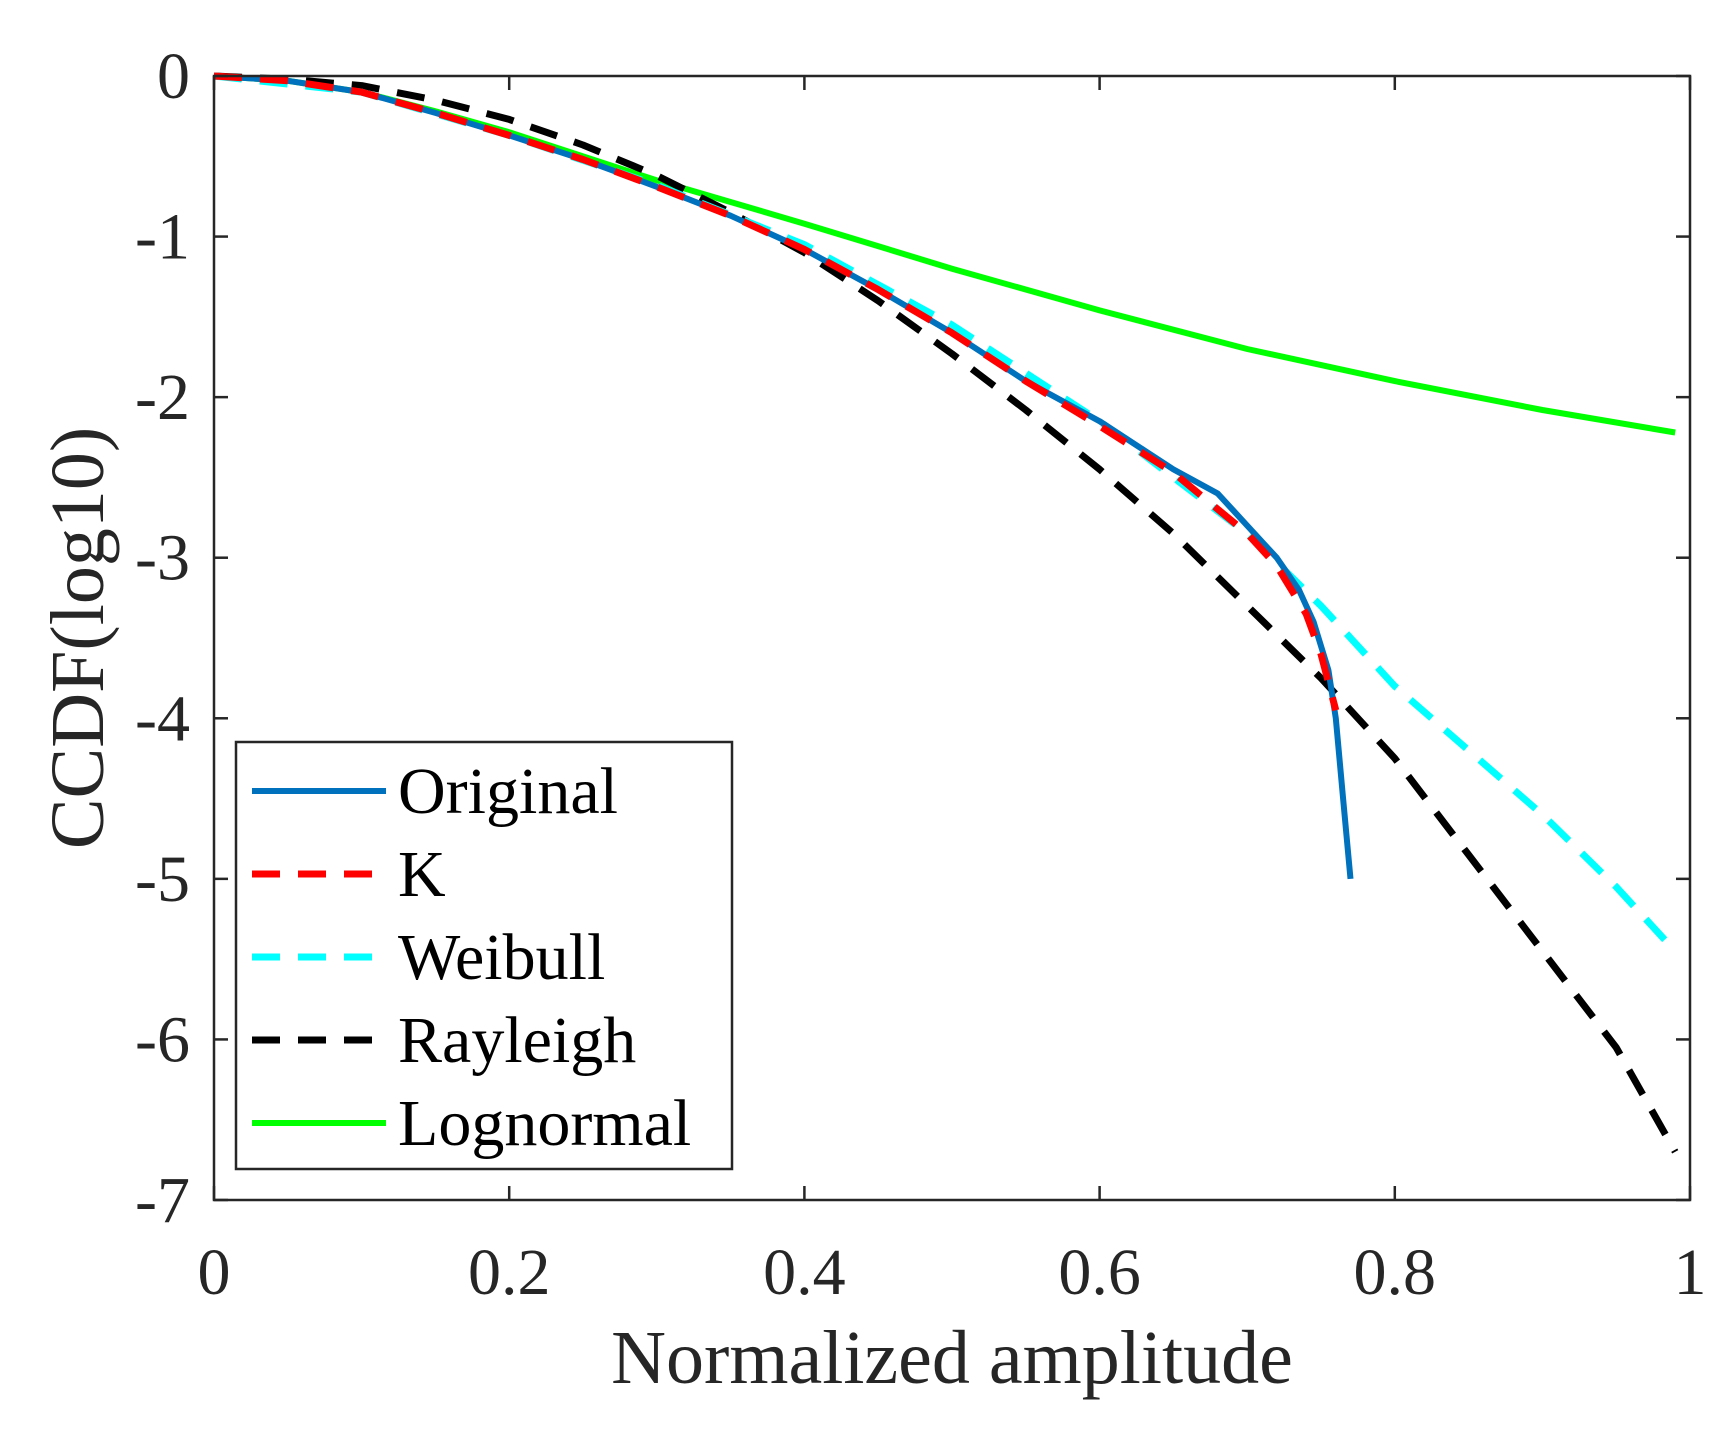 This screenshot has height=1440, width=1724. I want to click on x-tick-label: 1, so click(1690, 1272).